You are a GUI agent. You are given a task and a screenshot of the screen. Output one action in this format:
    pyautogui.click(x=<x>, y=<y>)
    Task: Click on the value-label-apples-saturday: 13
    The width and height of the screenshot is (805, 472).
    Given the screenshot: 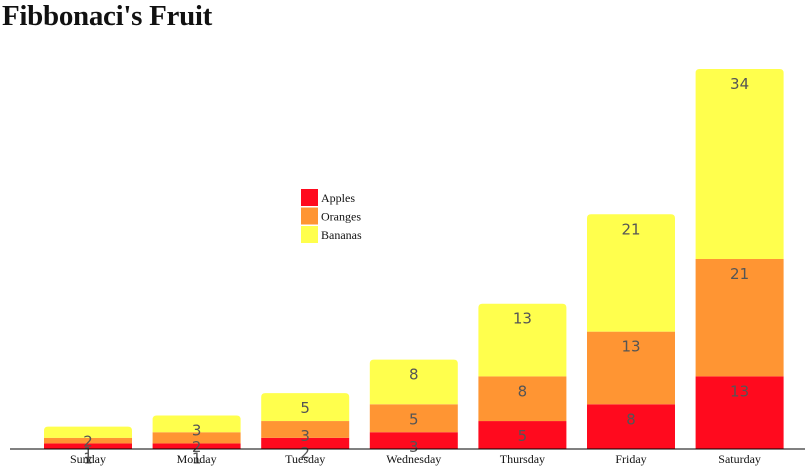 What is the action you would take?
    pyautogui.click(x=739, y=391)
    